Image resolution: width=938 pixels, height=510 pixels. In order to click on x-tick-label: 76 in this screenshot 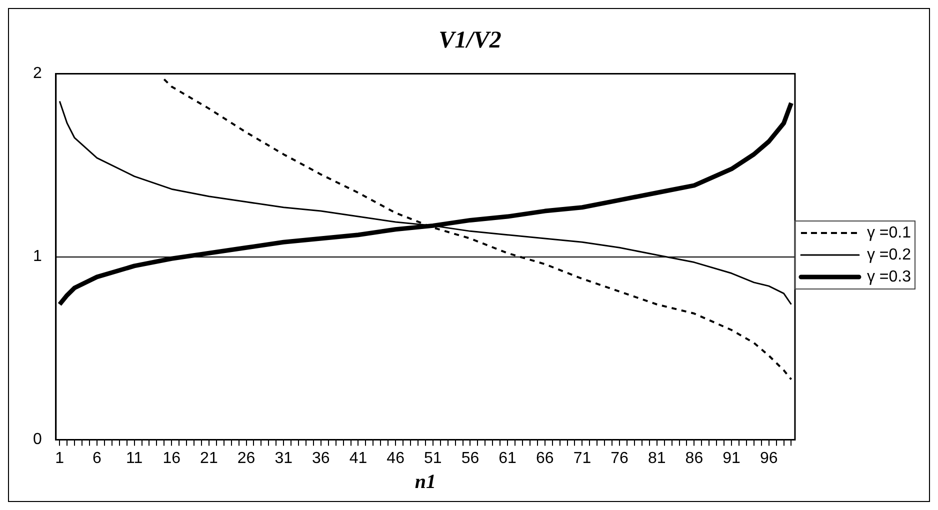, I will do `click(619, 458)`.